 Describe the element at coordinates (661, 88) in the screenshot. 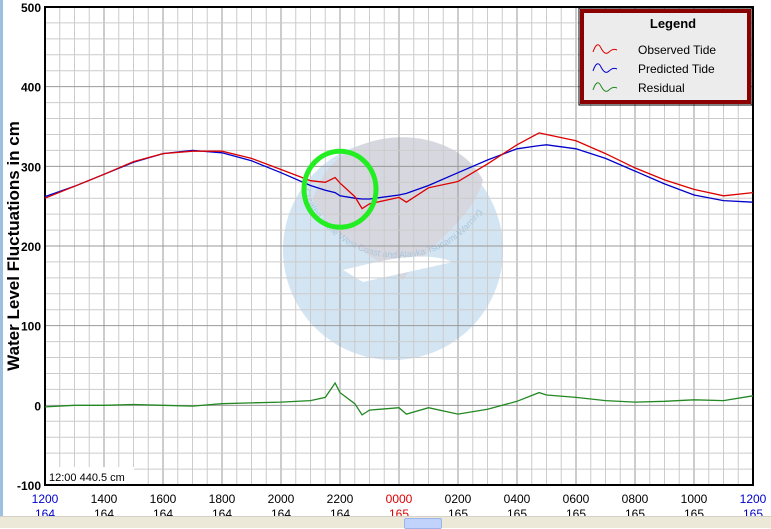

I see `legend-entry: Residual` at that location.